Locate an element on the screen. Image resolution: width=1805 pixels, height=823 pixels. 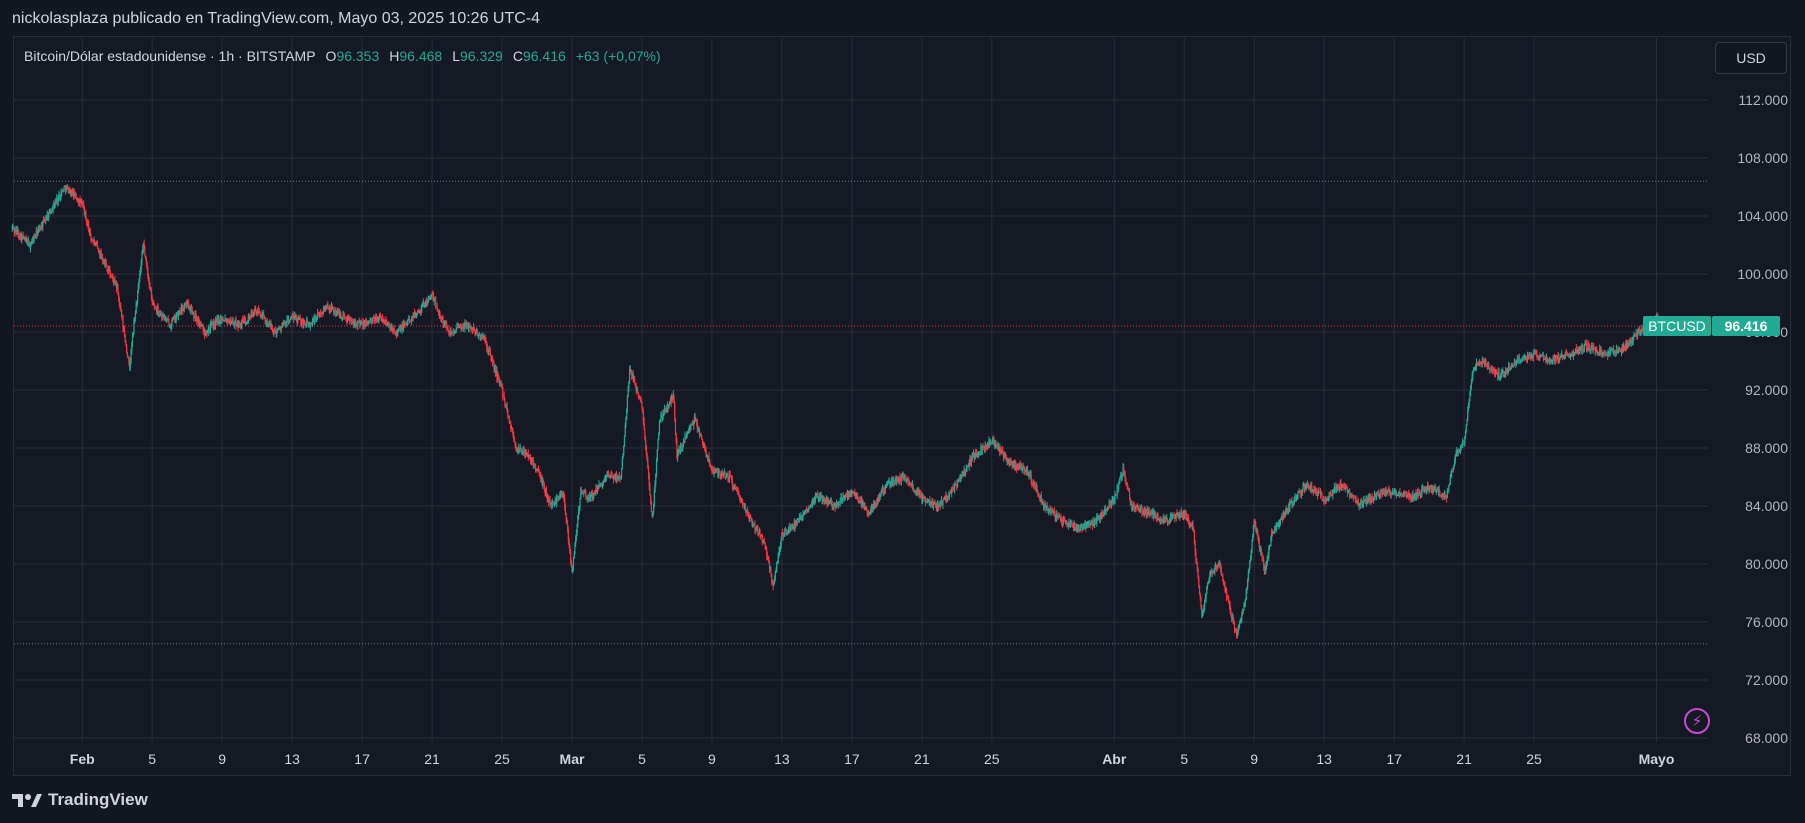
x-tick-label: 25 is located at coordinates (502, 759).